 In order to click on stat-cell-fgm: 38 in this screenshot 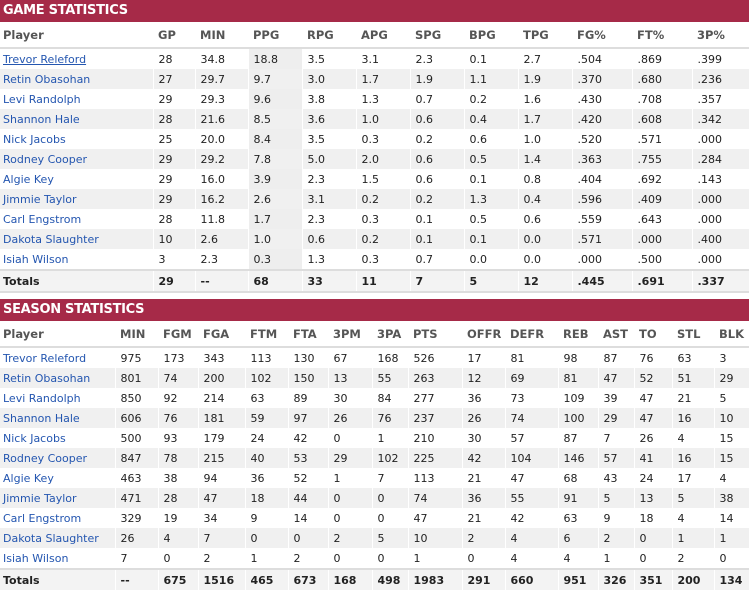, I will do `click(177, 478)`.